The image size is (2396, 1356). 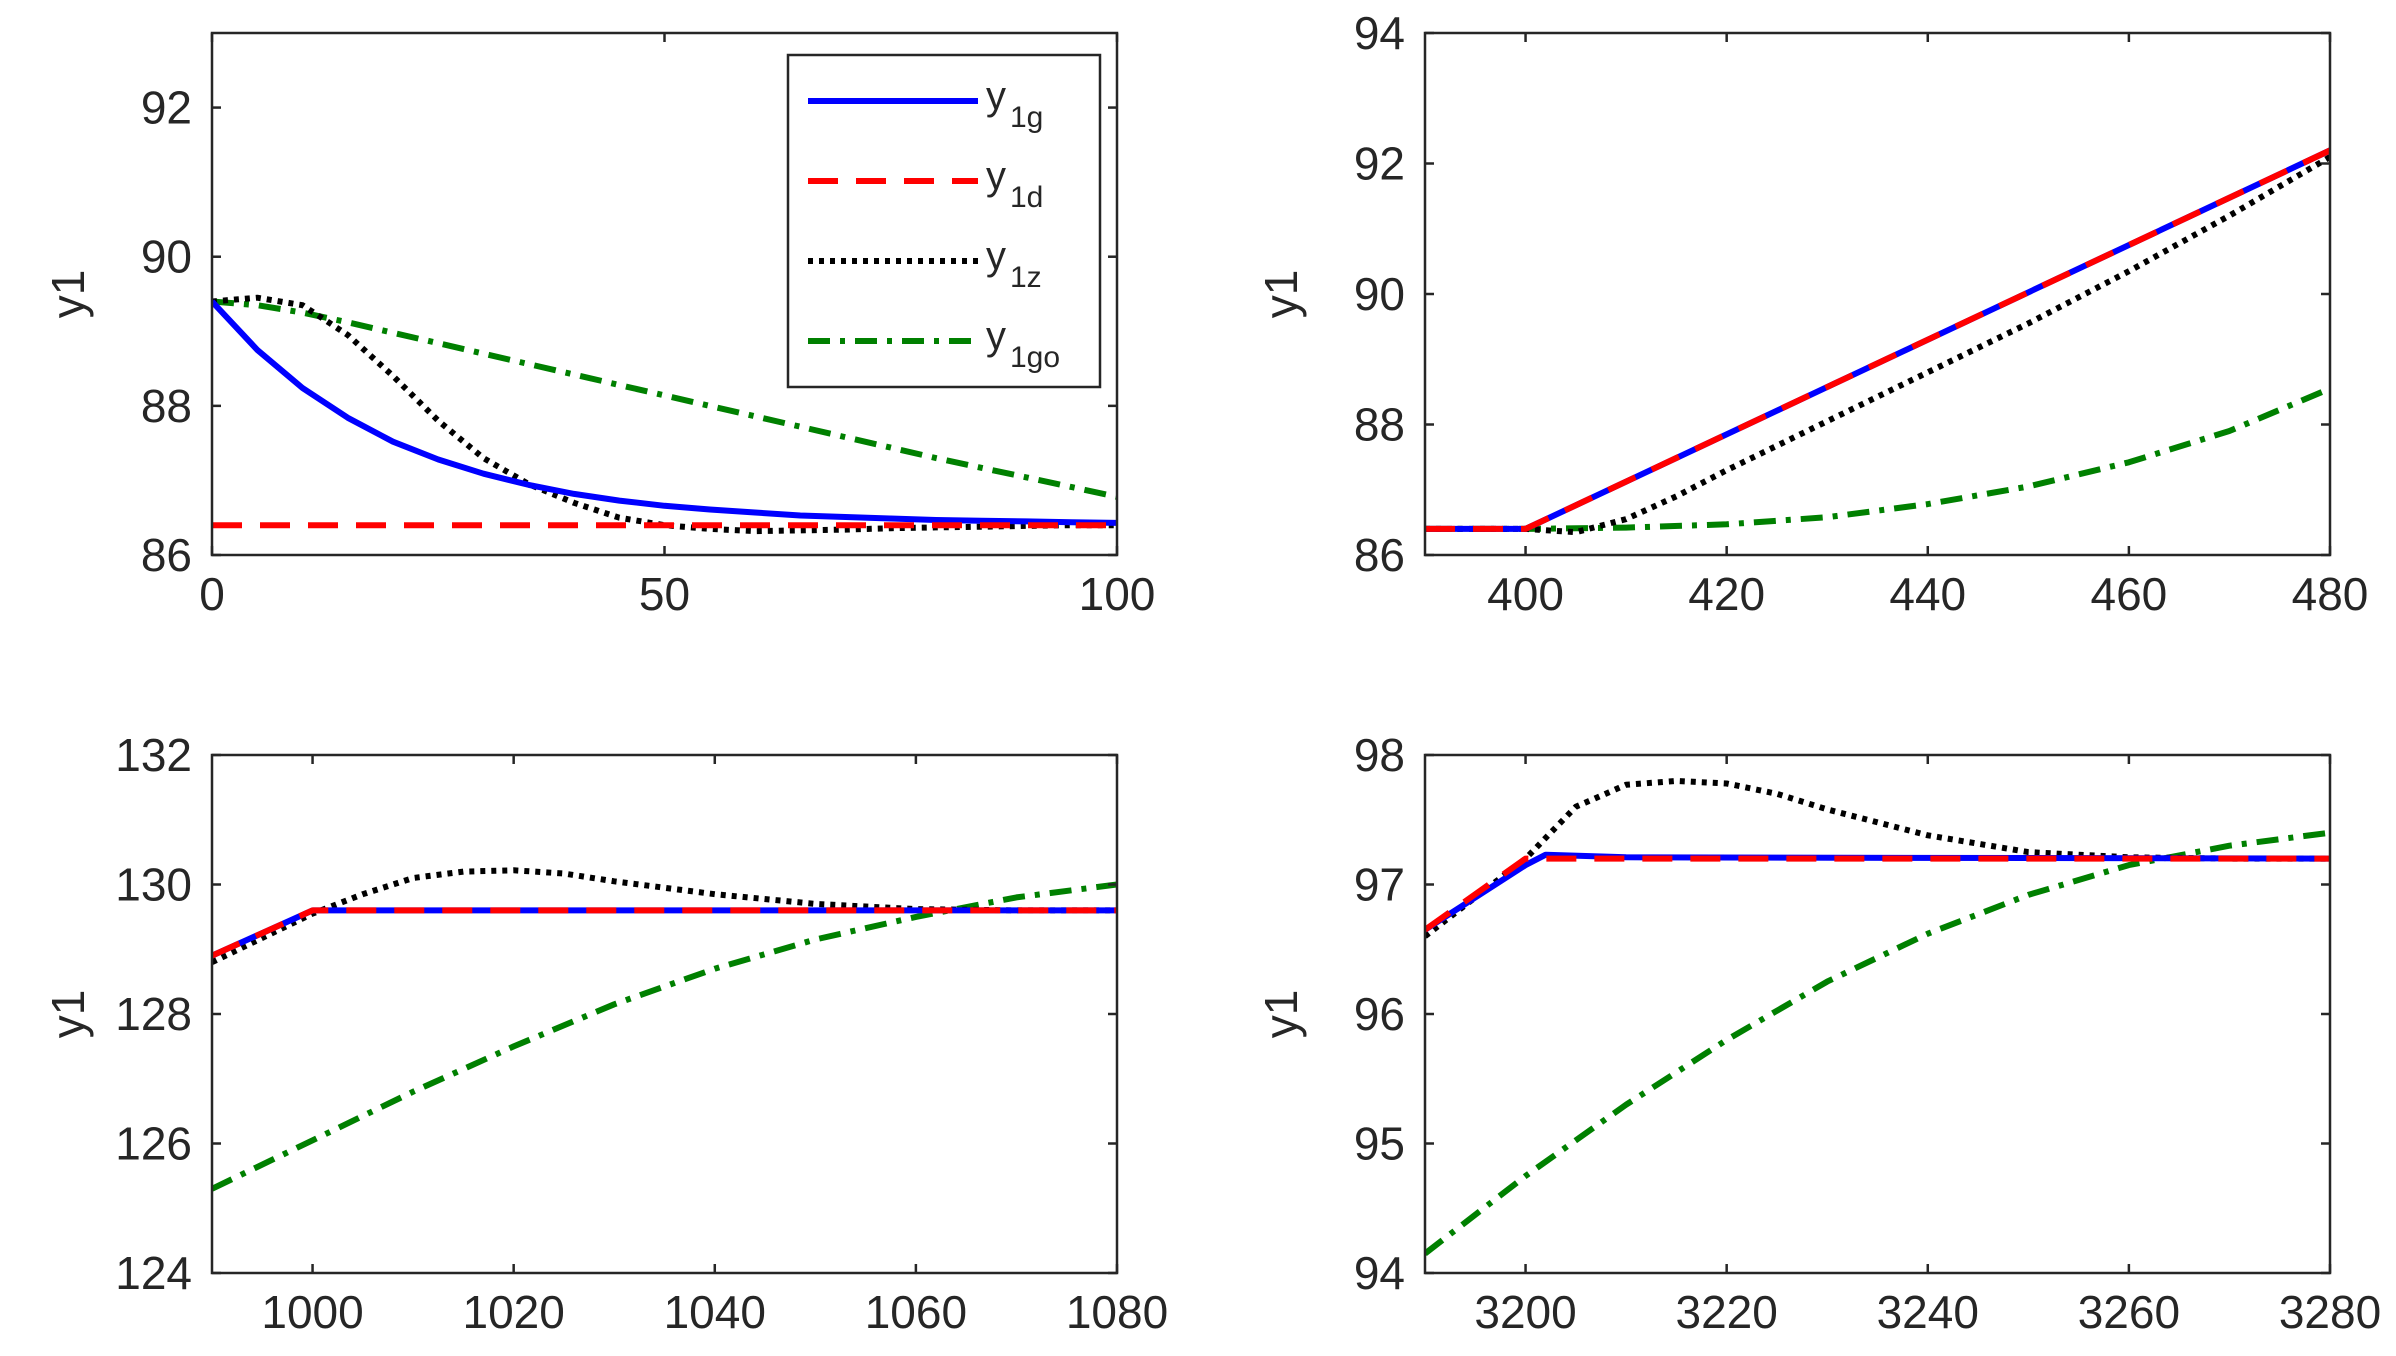 I want to click on legend-box, so click(x=944, y=221).